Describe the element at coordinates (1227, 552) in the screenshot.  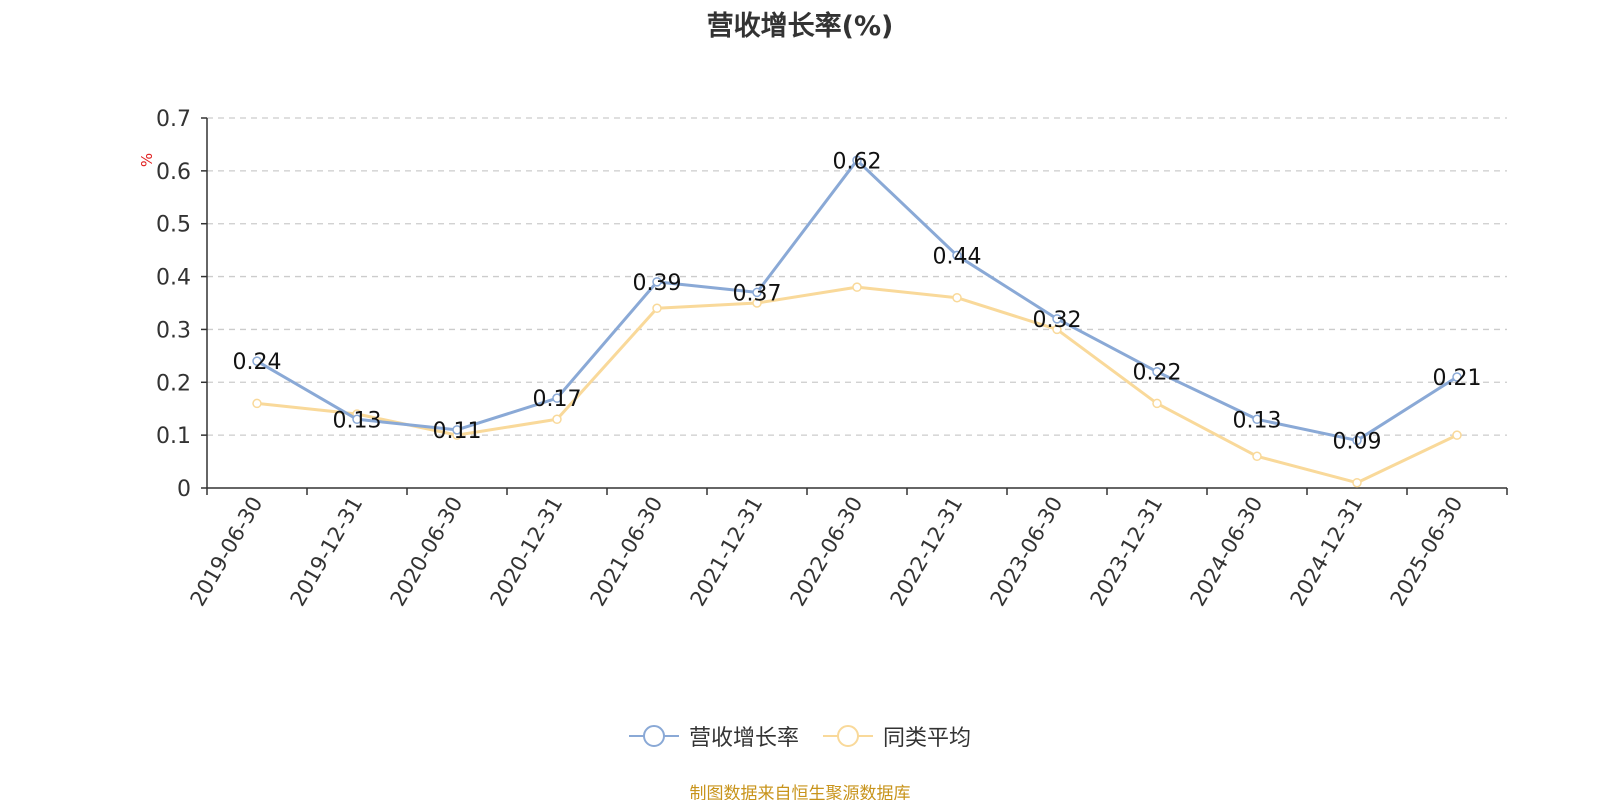
I see `x-tick-label: 2024-06-30` at that location.